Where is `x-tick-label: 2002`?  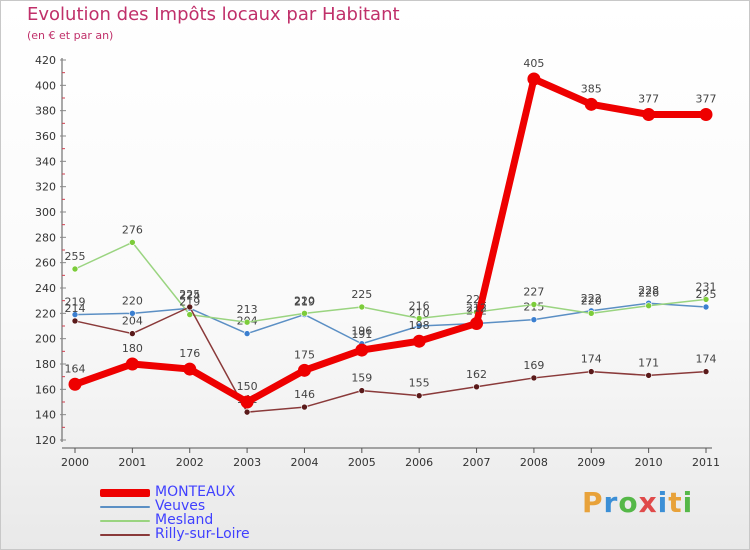
x-tick-label: 2002 is located at coordinates (190, 462).